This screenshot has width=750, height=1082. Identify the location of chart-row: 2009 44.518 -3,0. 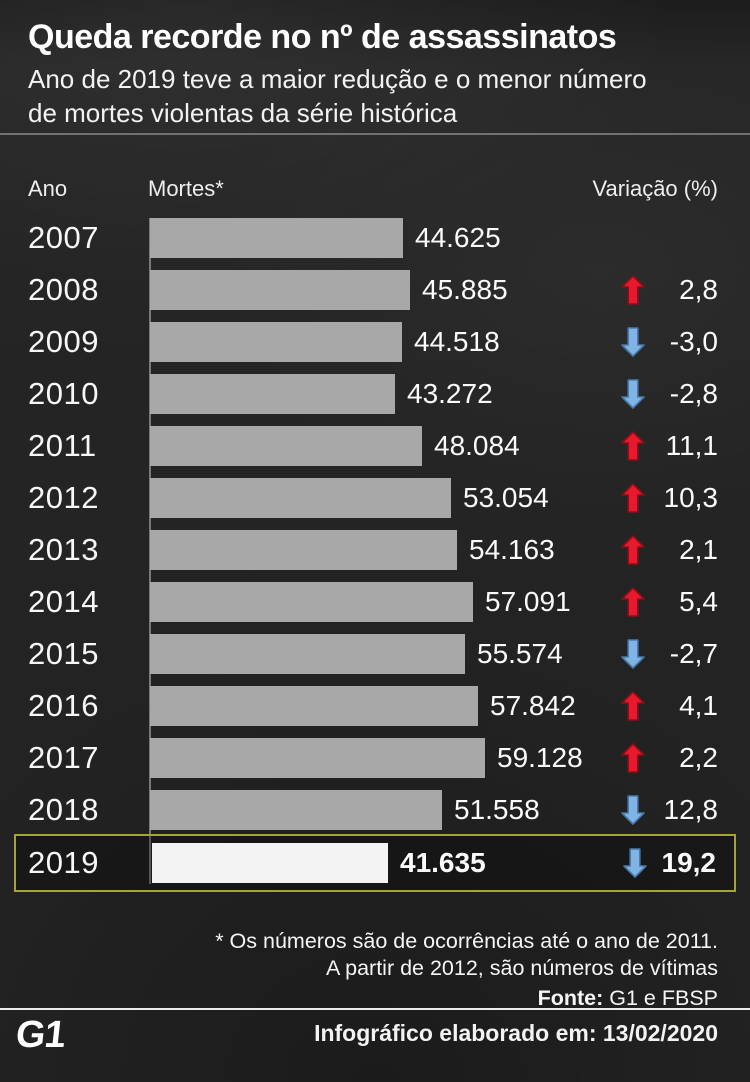
(375, 342).